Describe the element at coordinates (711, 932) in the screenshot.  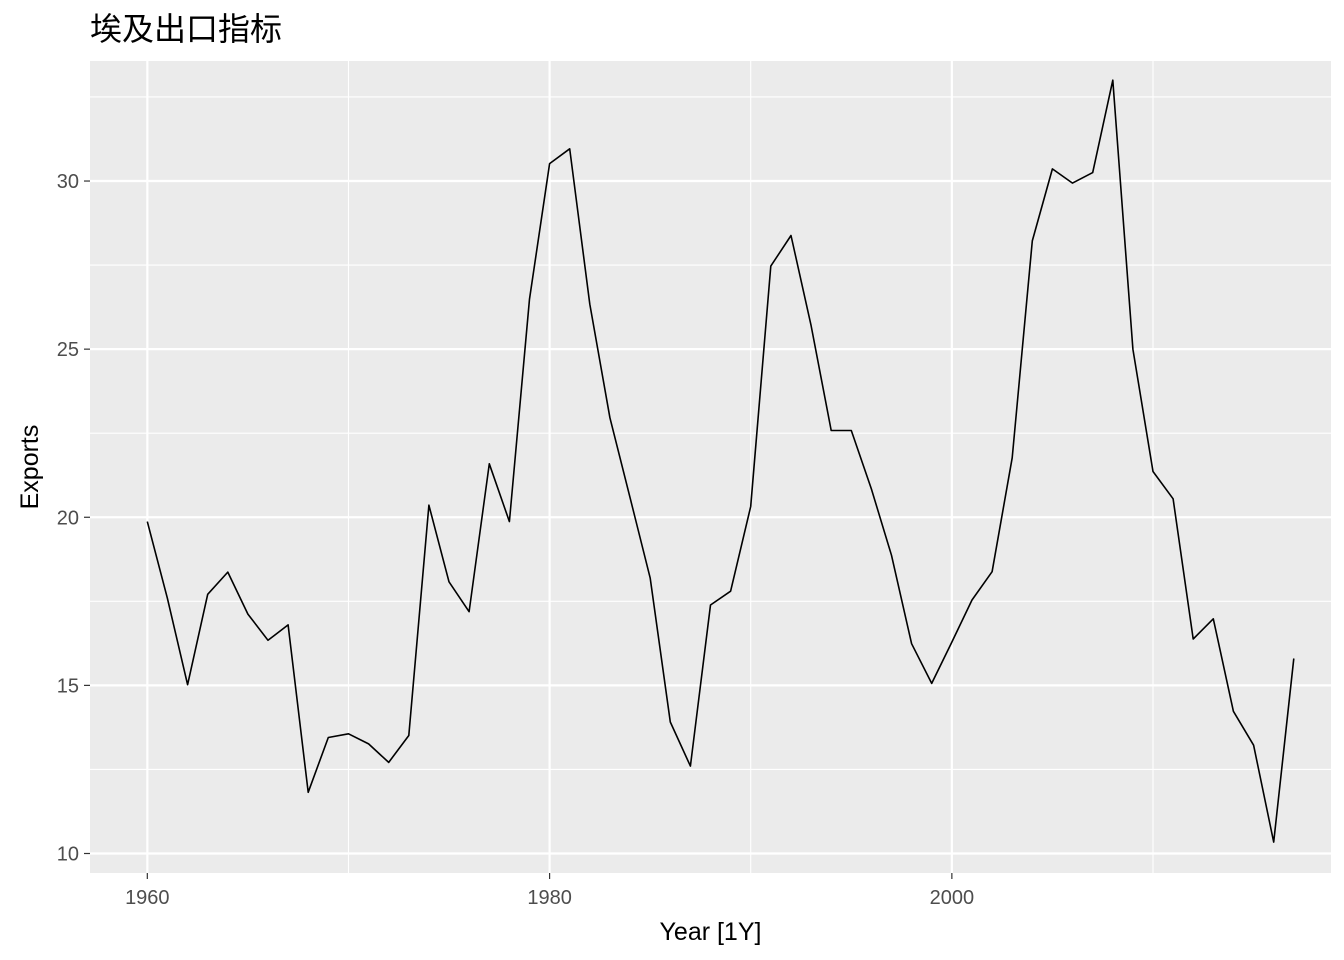
I see `x-axis-label: Year [1Y]` at that location.